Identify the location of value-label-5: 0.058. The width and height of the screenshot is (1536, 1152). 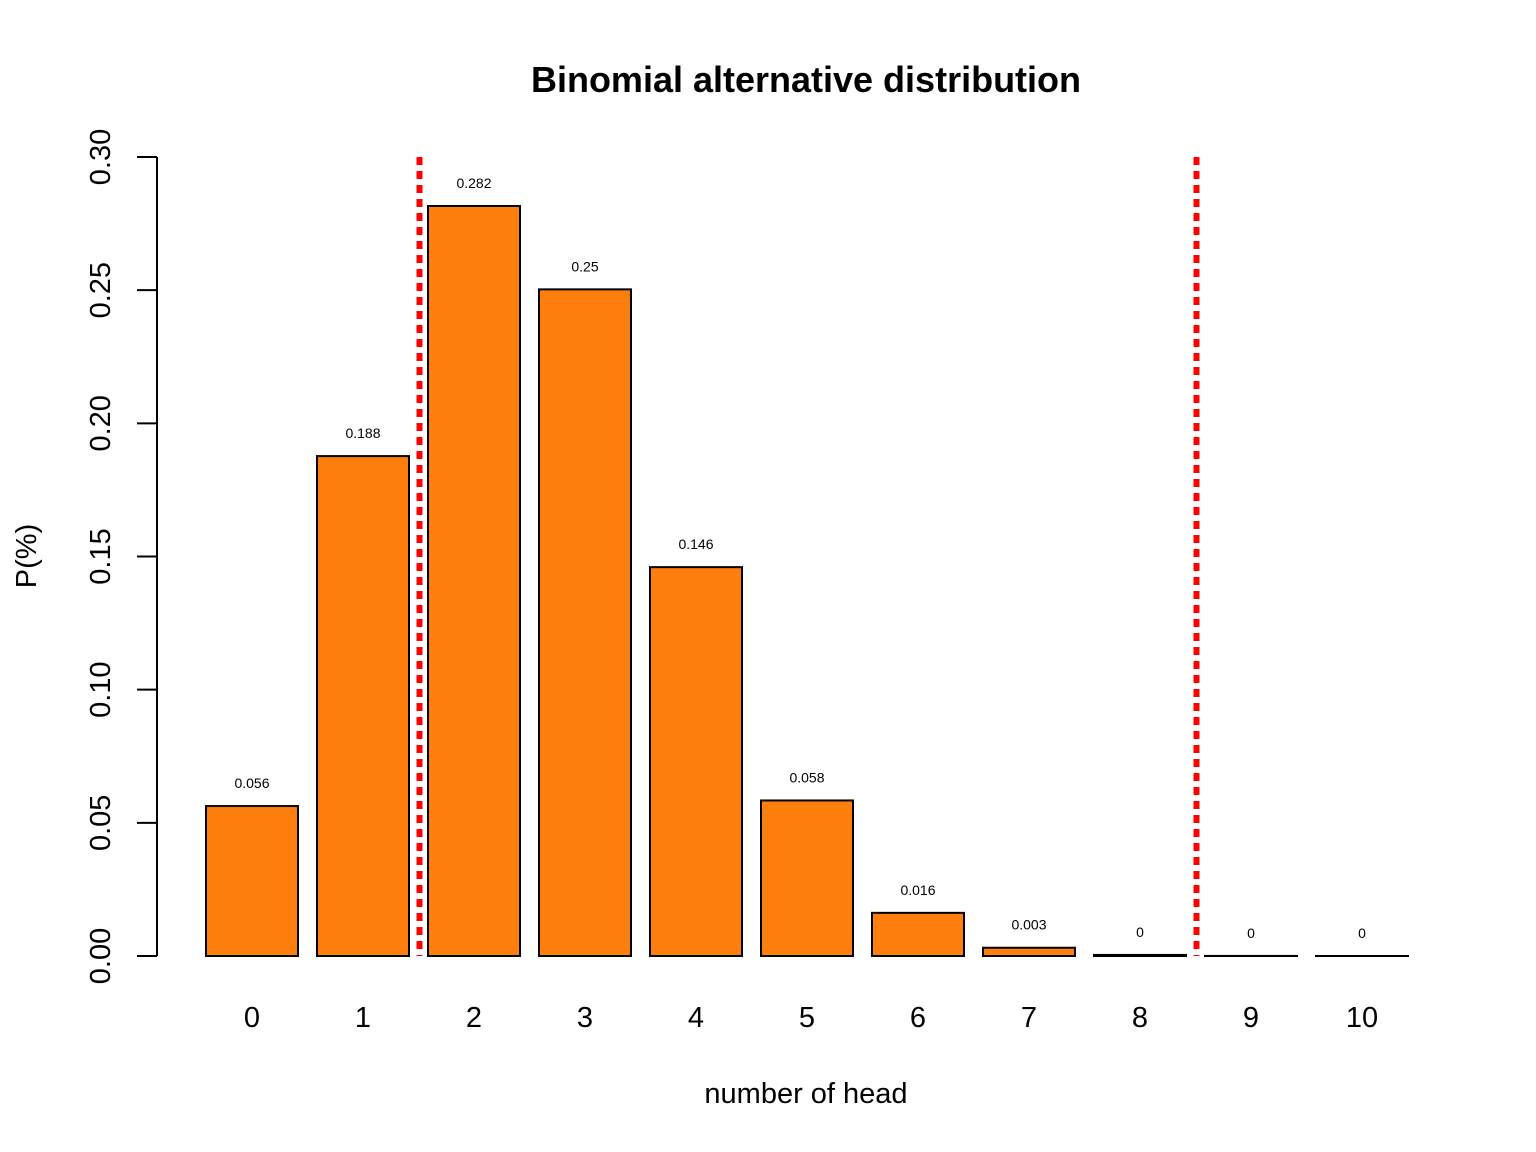
(806, 777).